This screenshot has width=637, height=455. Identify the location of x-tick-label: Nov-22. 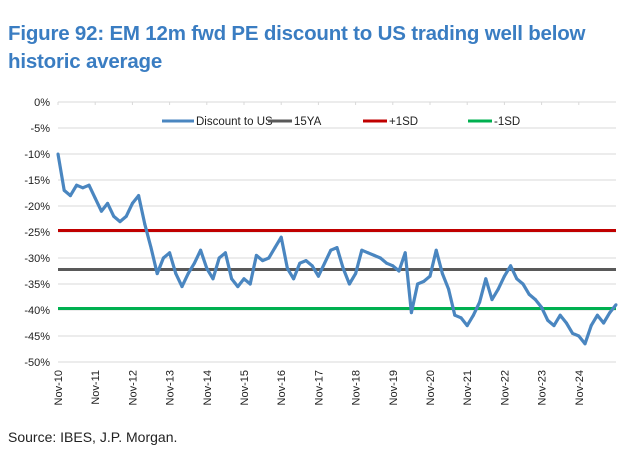
(505, 387).